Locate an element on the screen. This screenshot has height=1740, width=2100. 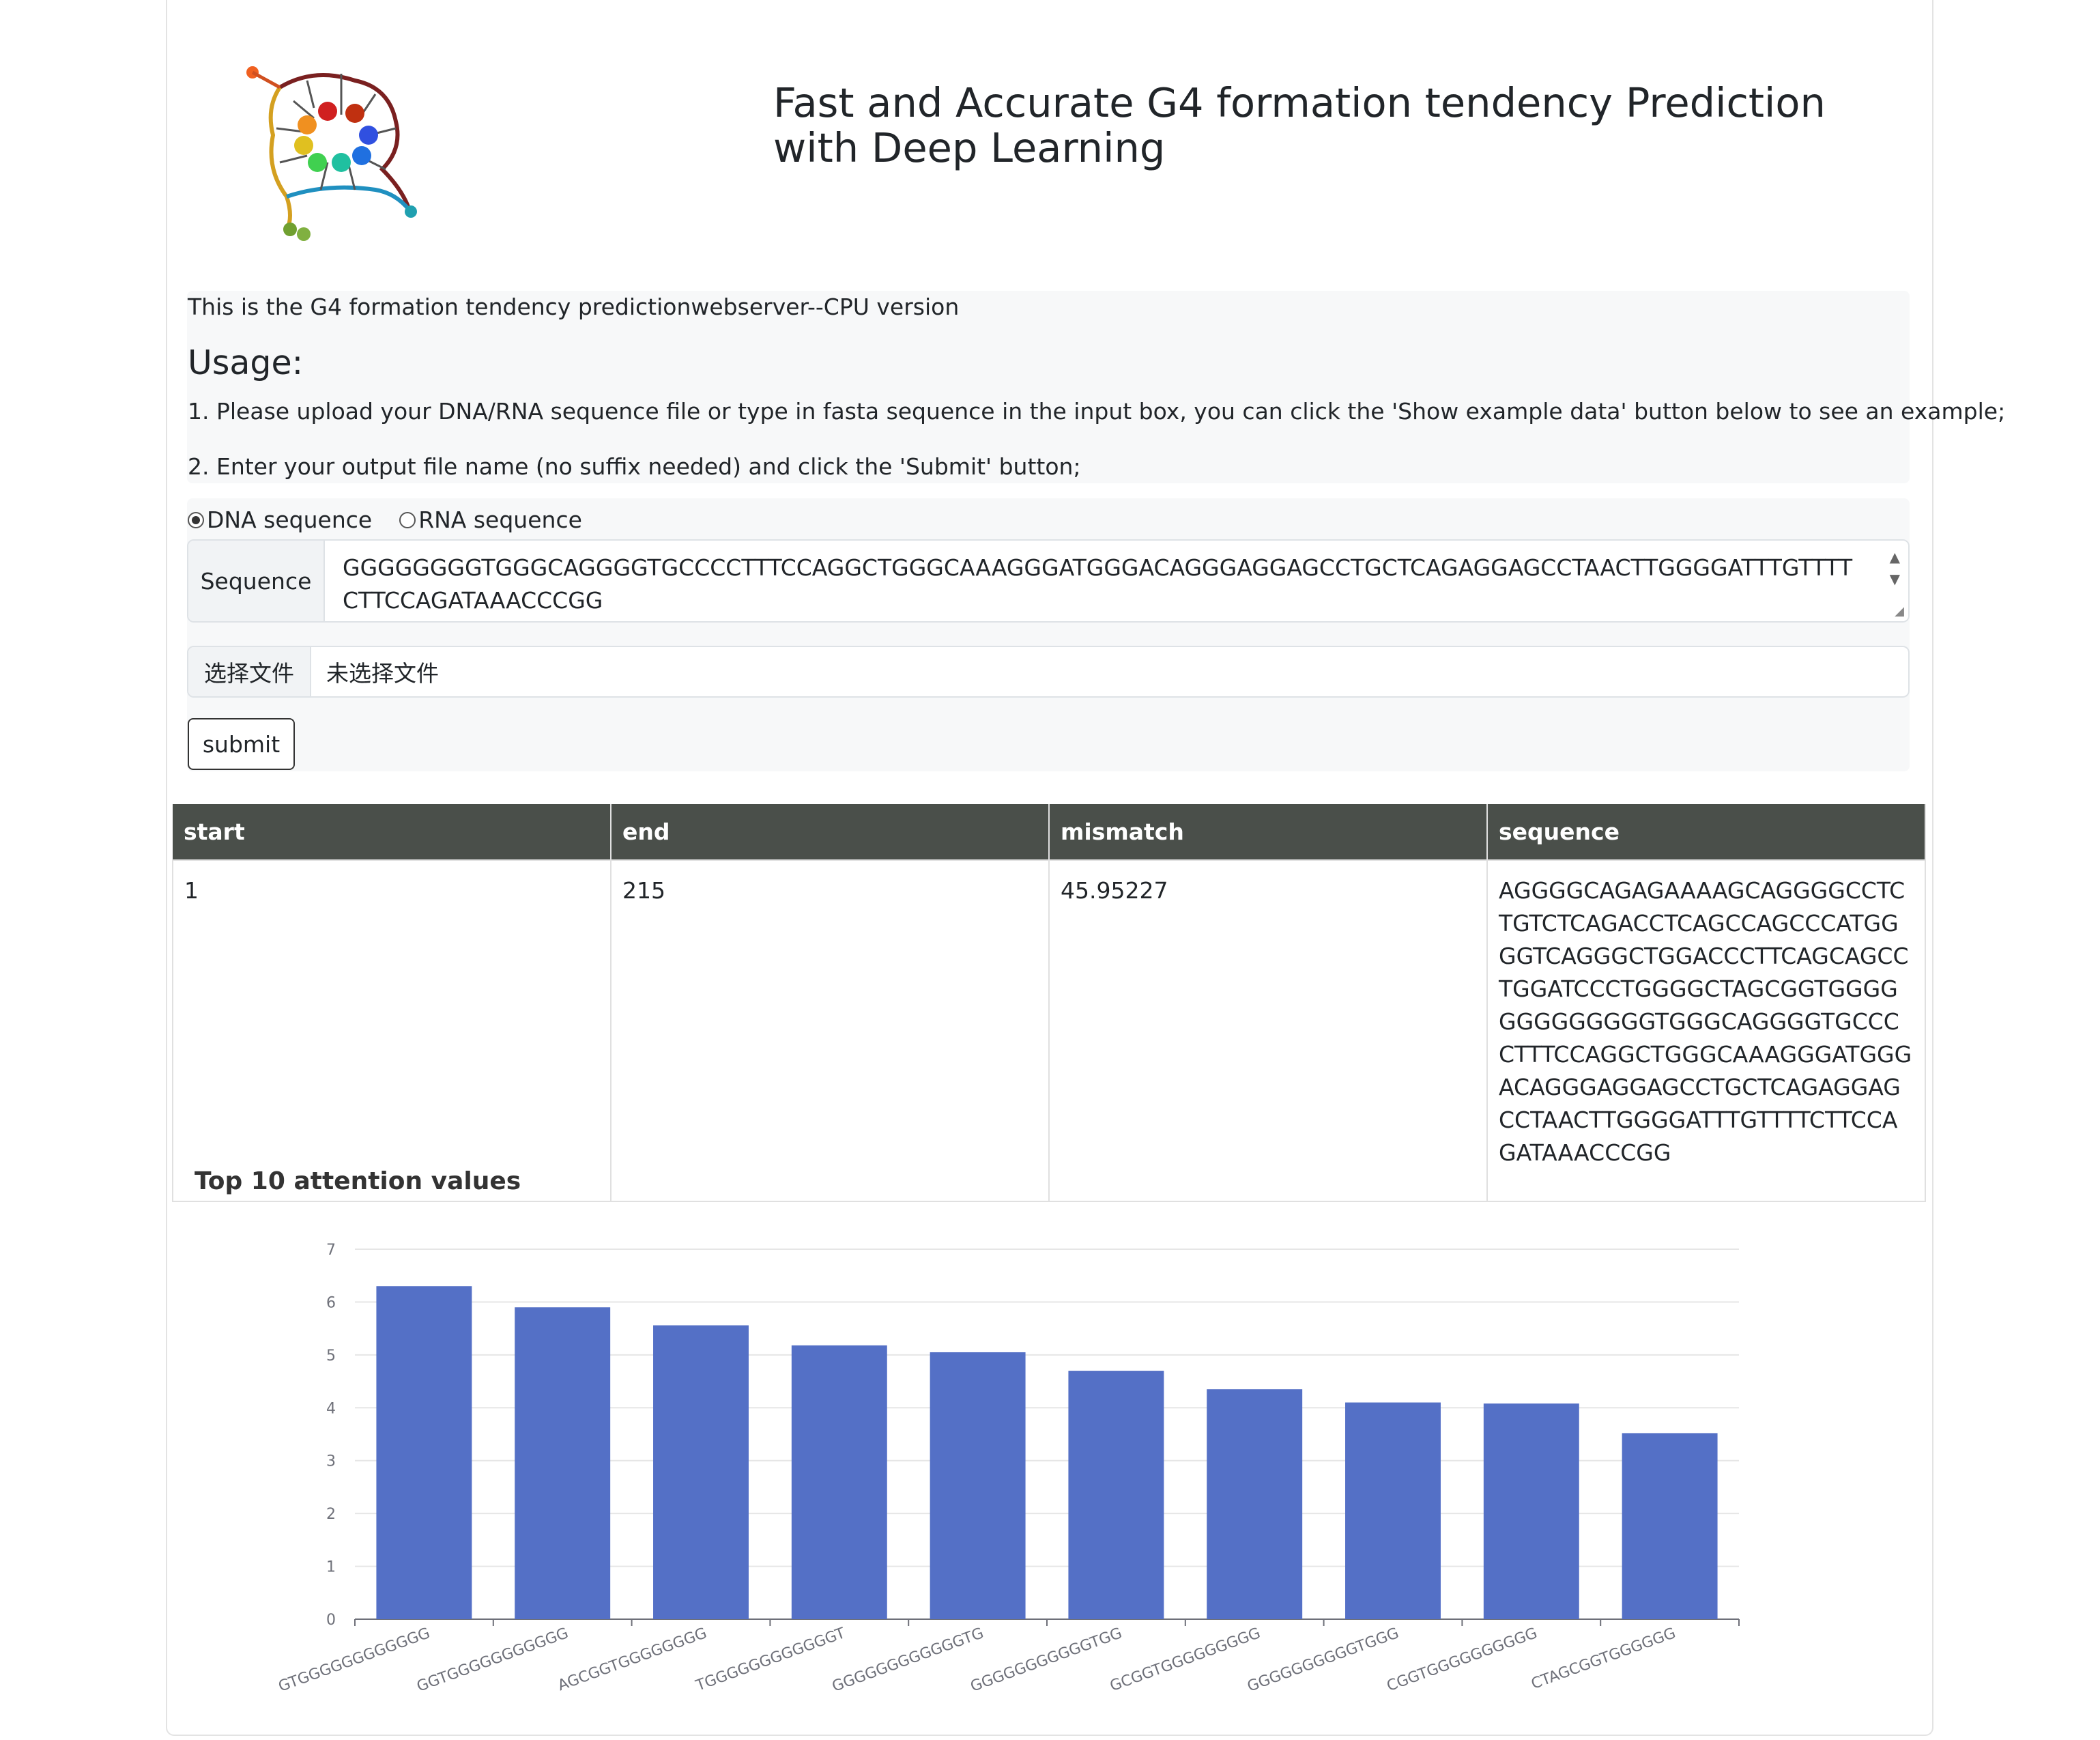
table-header-row: start end mismatch sequence is located at coordinates (1049, 832).